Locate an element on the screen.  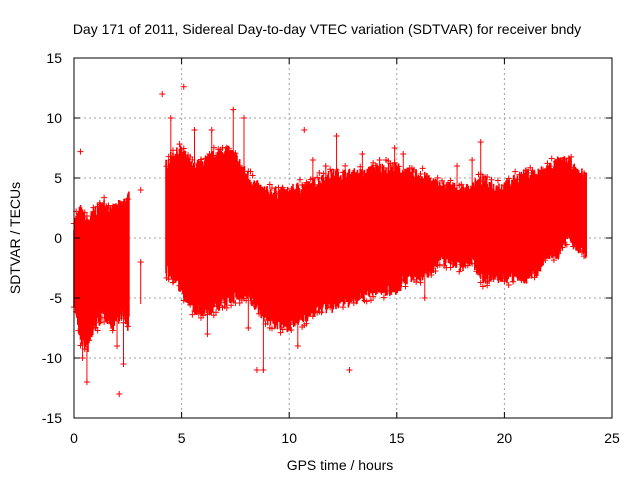
y-tick-label: 10 is located at coordinates (54, 118).